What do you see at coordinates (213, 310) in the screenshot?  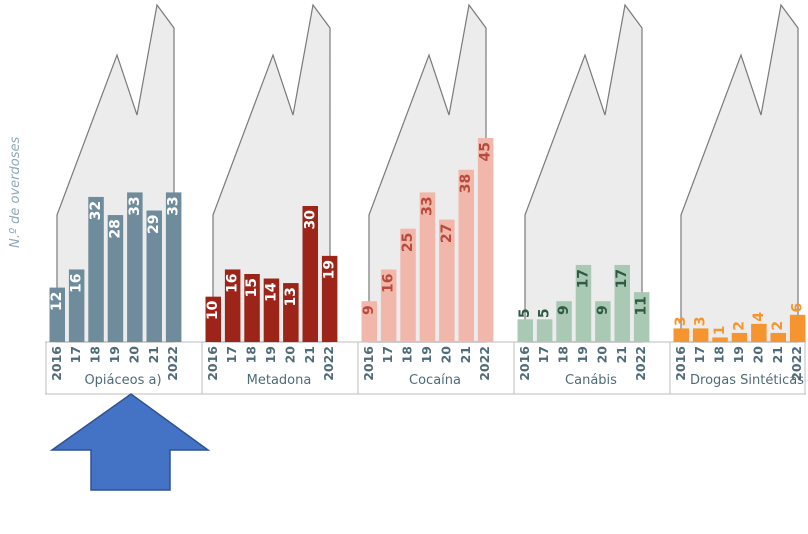 I see `data-label: 10` at bounding box center [213, 310].